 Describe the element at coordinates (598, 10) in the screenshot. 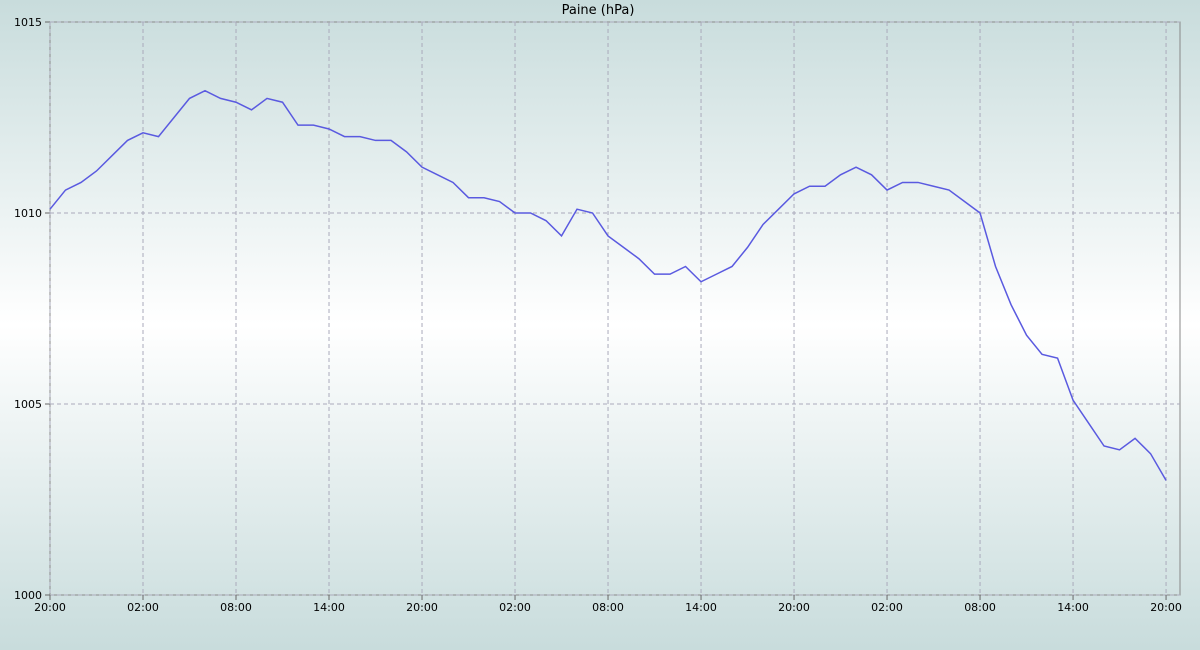

I see `chart-title: Paine (hPa)` at that location.